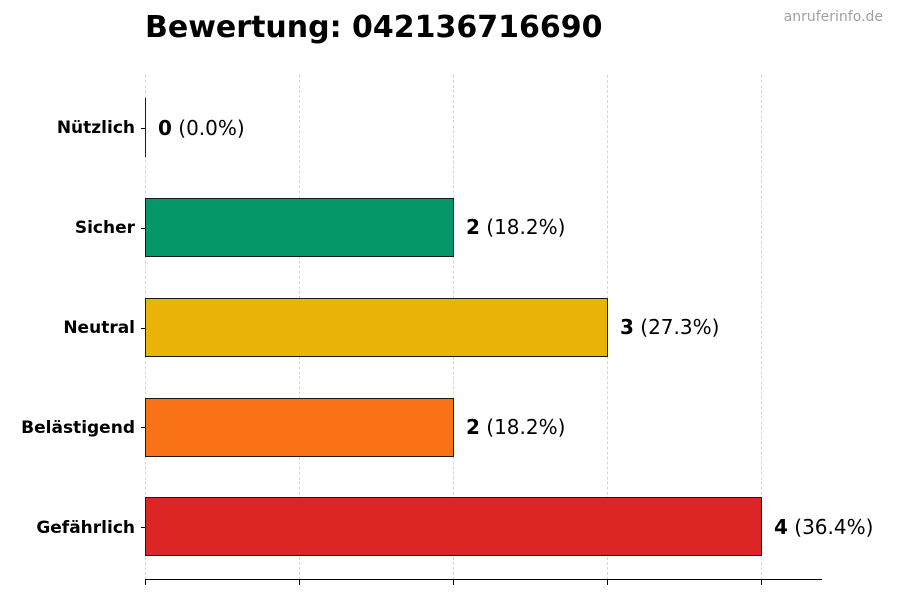 The width and height of the screenshot is (900, 600). Describe the element at coordinates (78, 428) in the screenshot. I see `y-label-belaestigend: Belästigend` at that location.